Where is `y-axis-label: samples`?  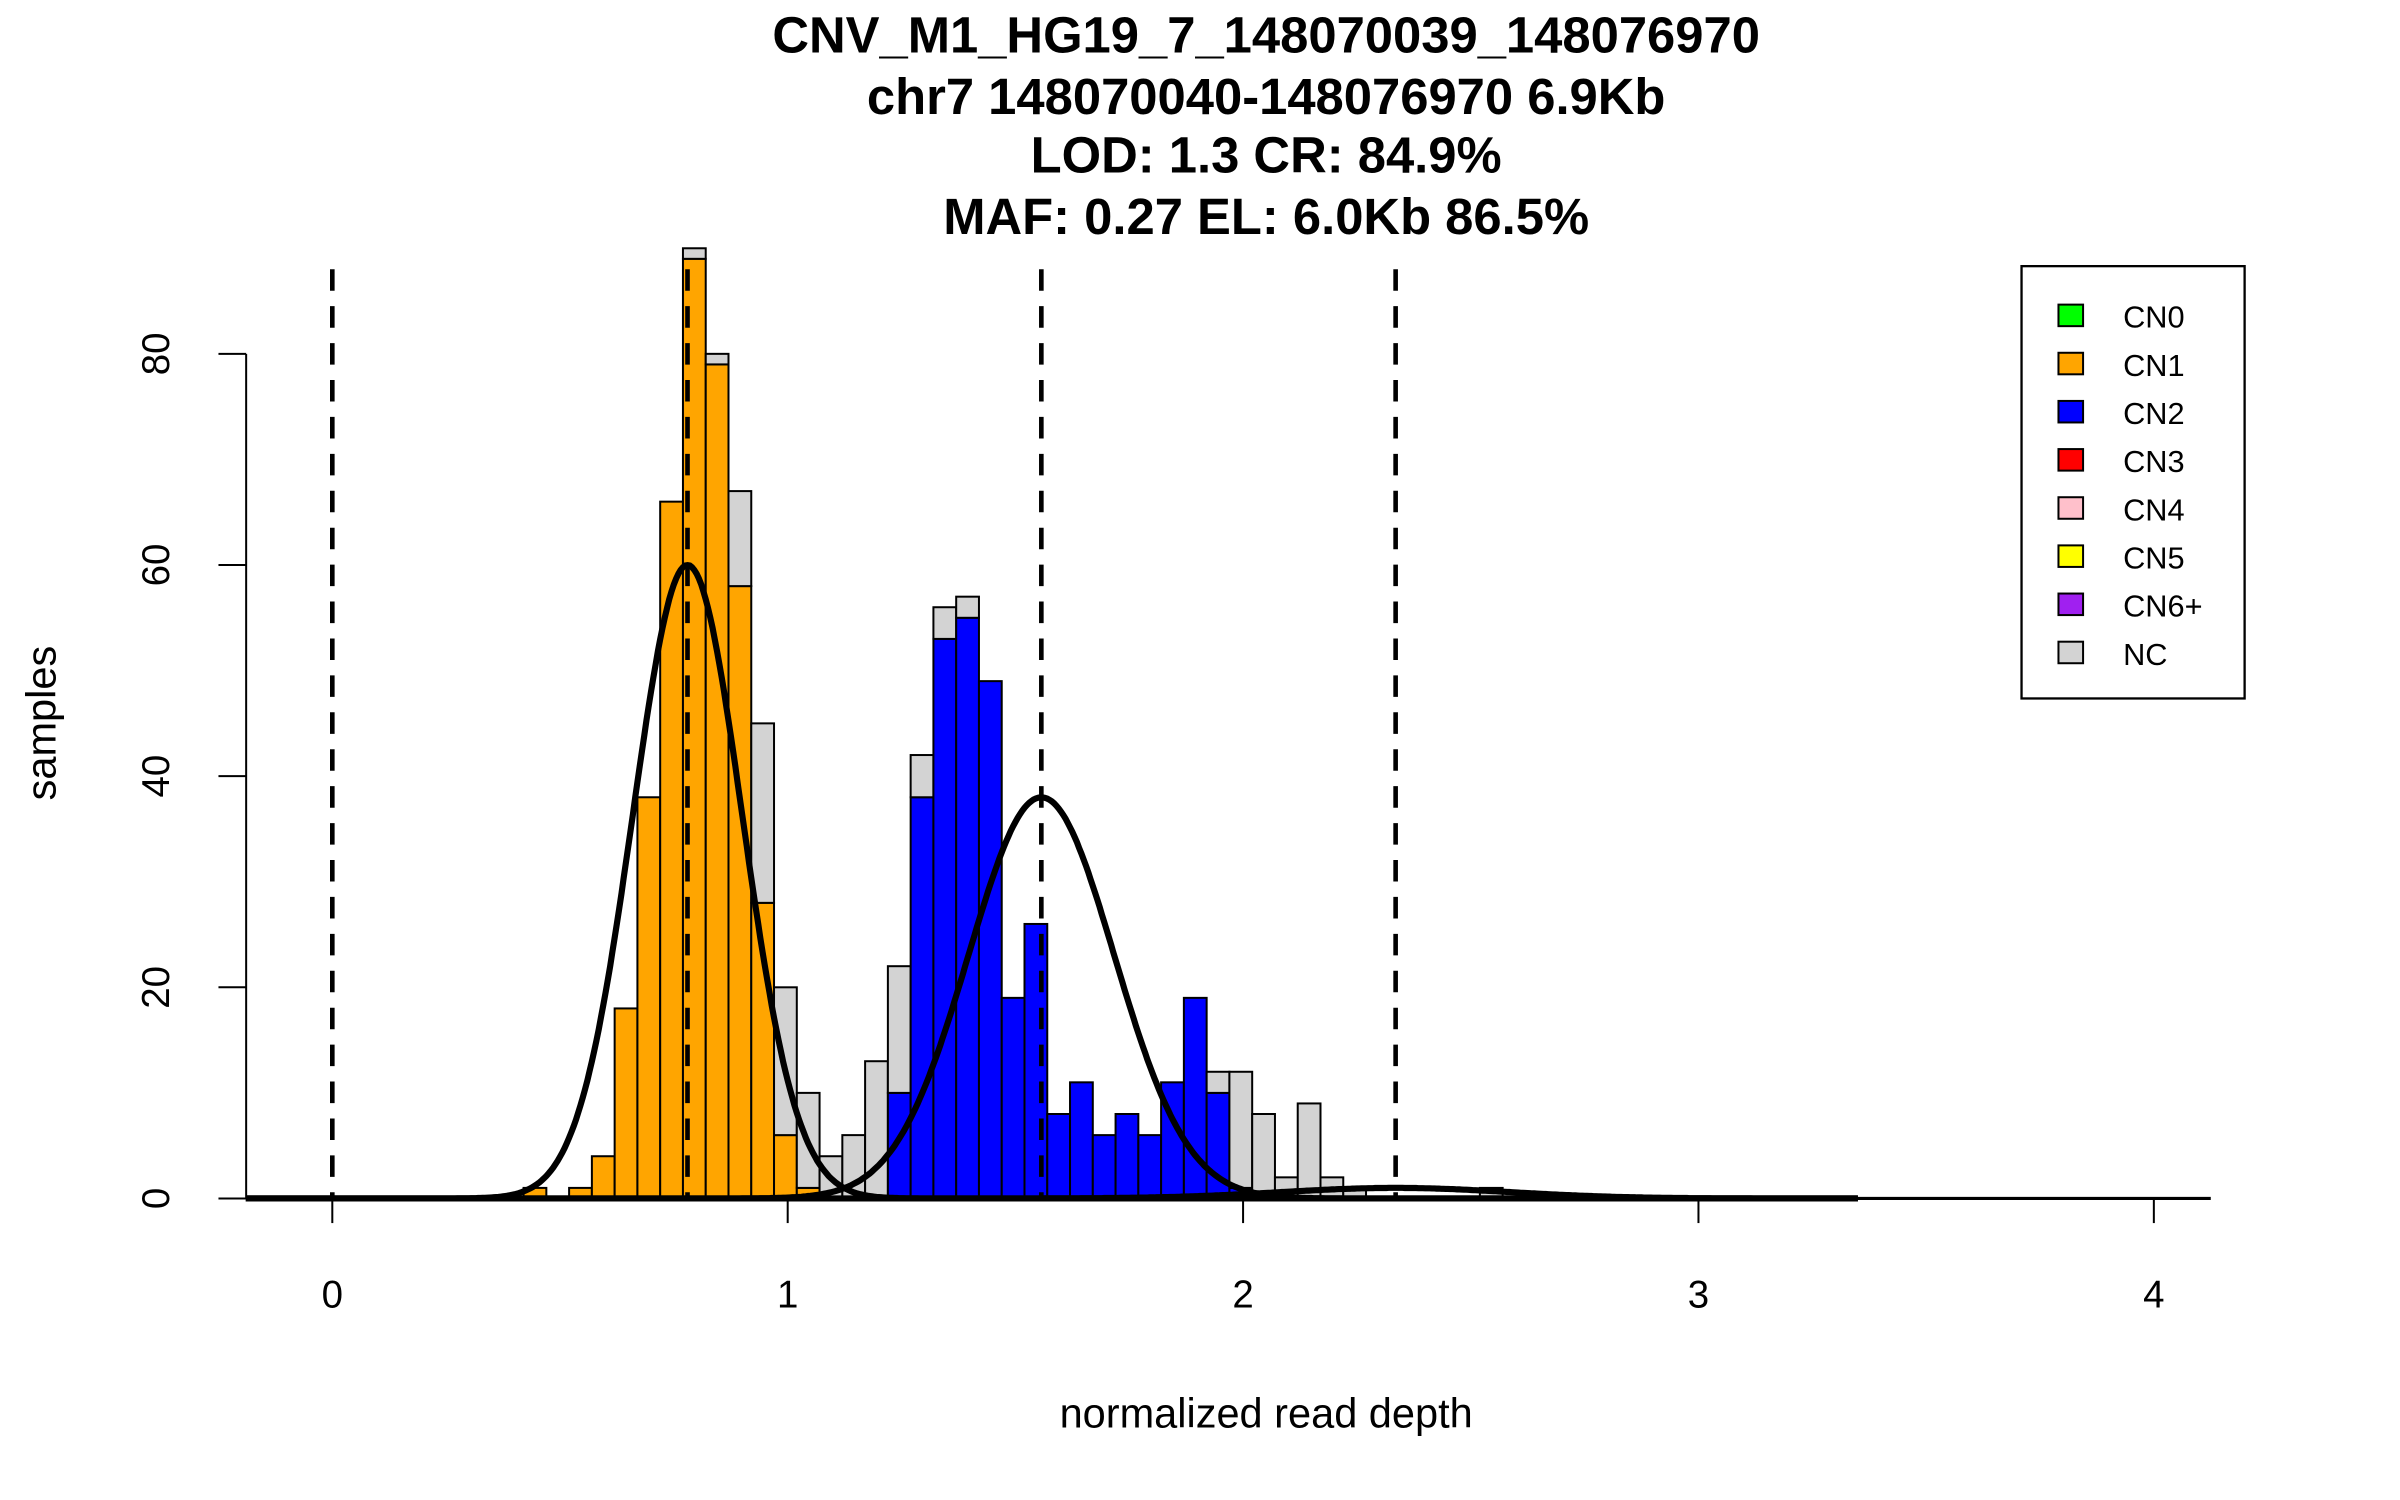
y-axis-label: samples is located at coordinates (40, 723).